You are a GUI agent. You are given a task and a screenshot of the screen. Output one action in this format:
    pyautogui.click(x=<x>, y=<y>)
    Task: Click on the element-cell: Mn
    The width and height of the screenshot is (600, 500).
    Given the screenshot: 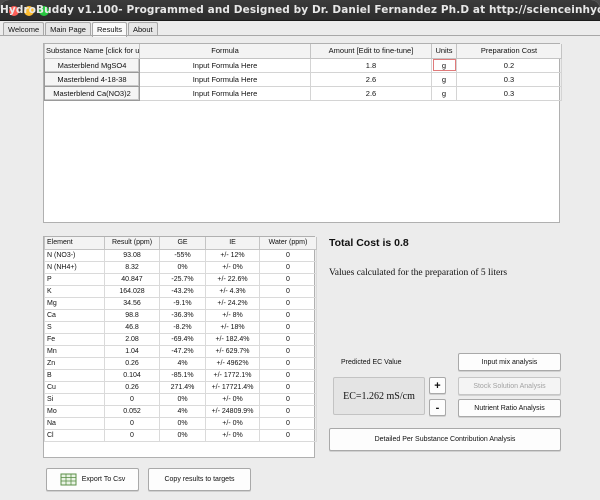 What is the action you would take?
    pyautogui.click(x=74, y=351)
    